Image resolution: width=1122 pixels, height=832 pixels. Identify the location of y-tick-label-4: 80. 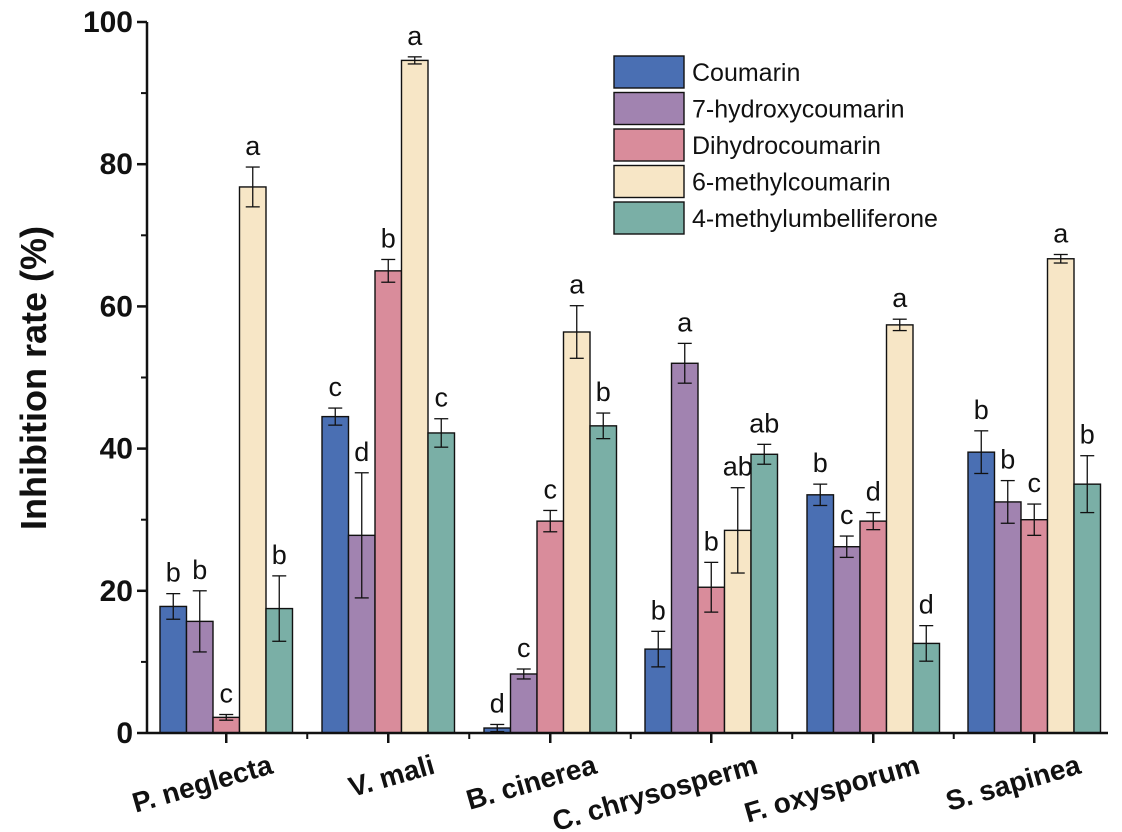
(116, 164).